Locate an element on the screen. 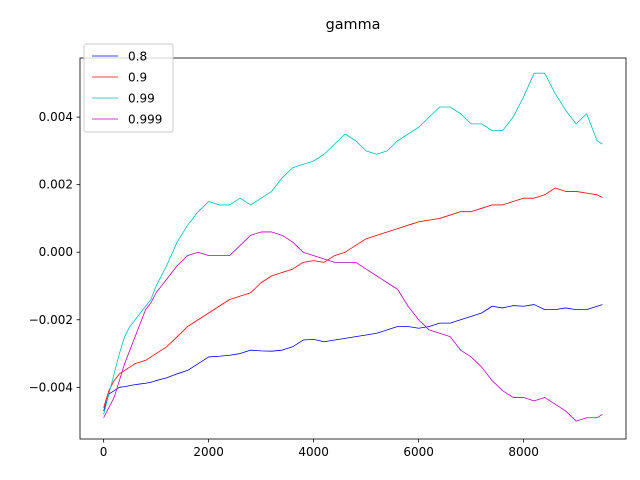  x-axis: 0 2000 4000 6000 8000 is located at coordinates (319, 449).